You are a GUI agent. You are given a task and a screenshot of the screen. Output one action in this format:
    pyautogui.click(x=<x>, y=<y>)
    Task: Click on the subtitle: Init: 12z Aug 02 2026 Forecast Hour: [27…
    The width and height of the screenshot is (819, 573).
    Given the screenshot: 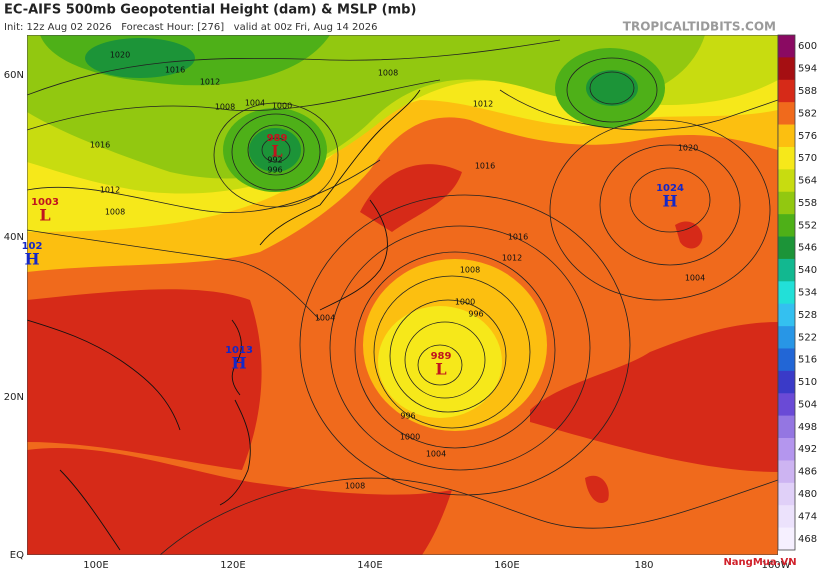 What is the action you would take?
    pyautogui.click(x=191, y=27)
    